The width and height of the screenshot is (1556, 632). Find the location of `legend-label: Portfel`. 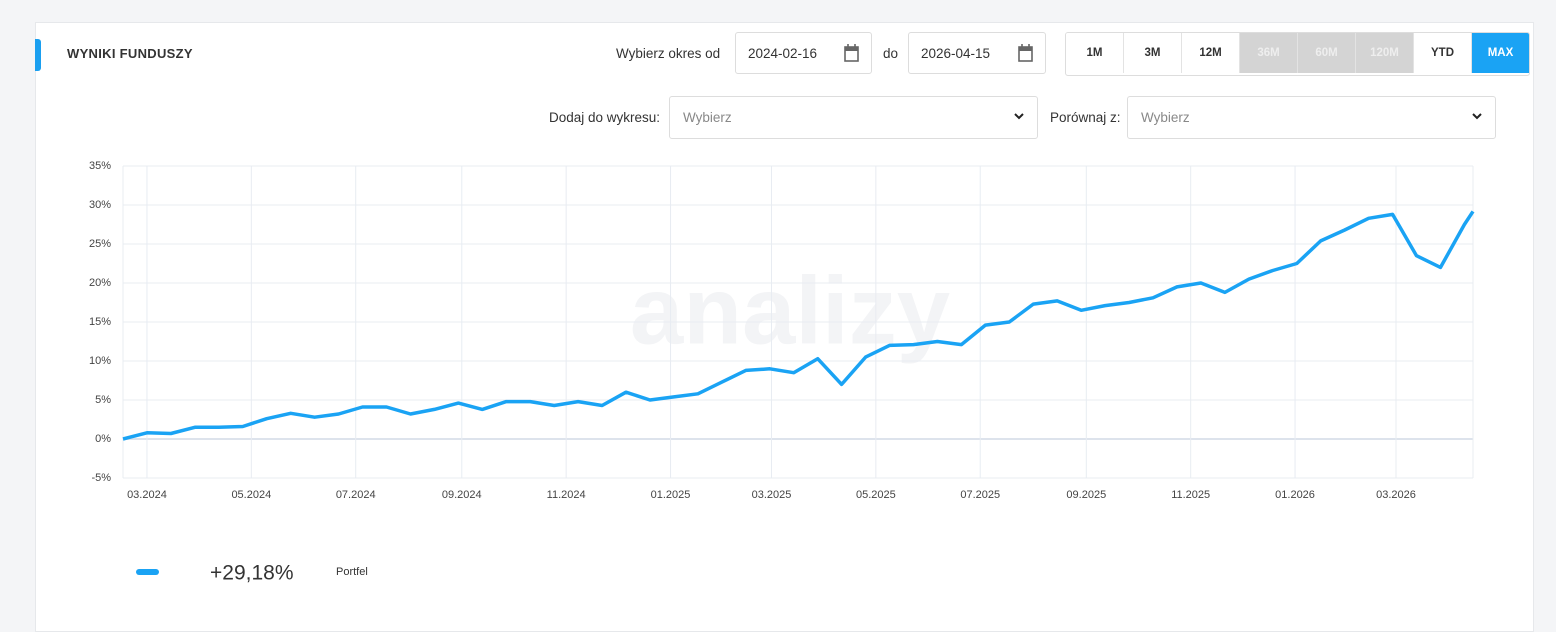

legend-label: Portfel is located at coordinates (352, 572).